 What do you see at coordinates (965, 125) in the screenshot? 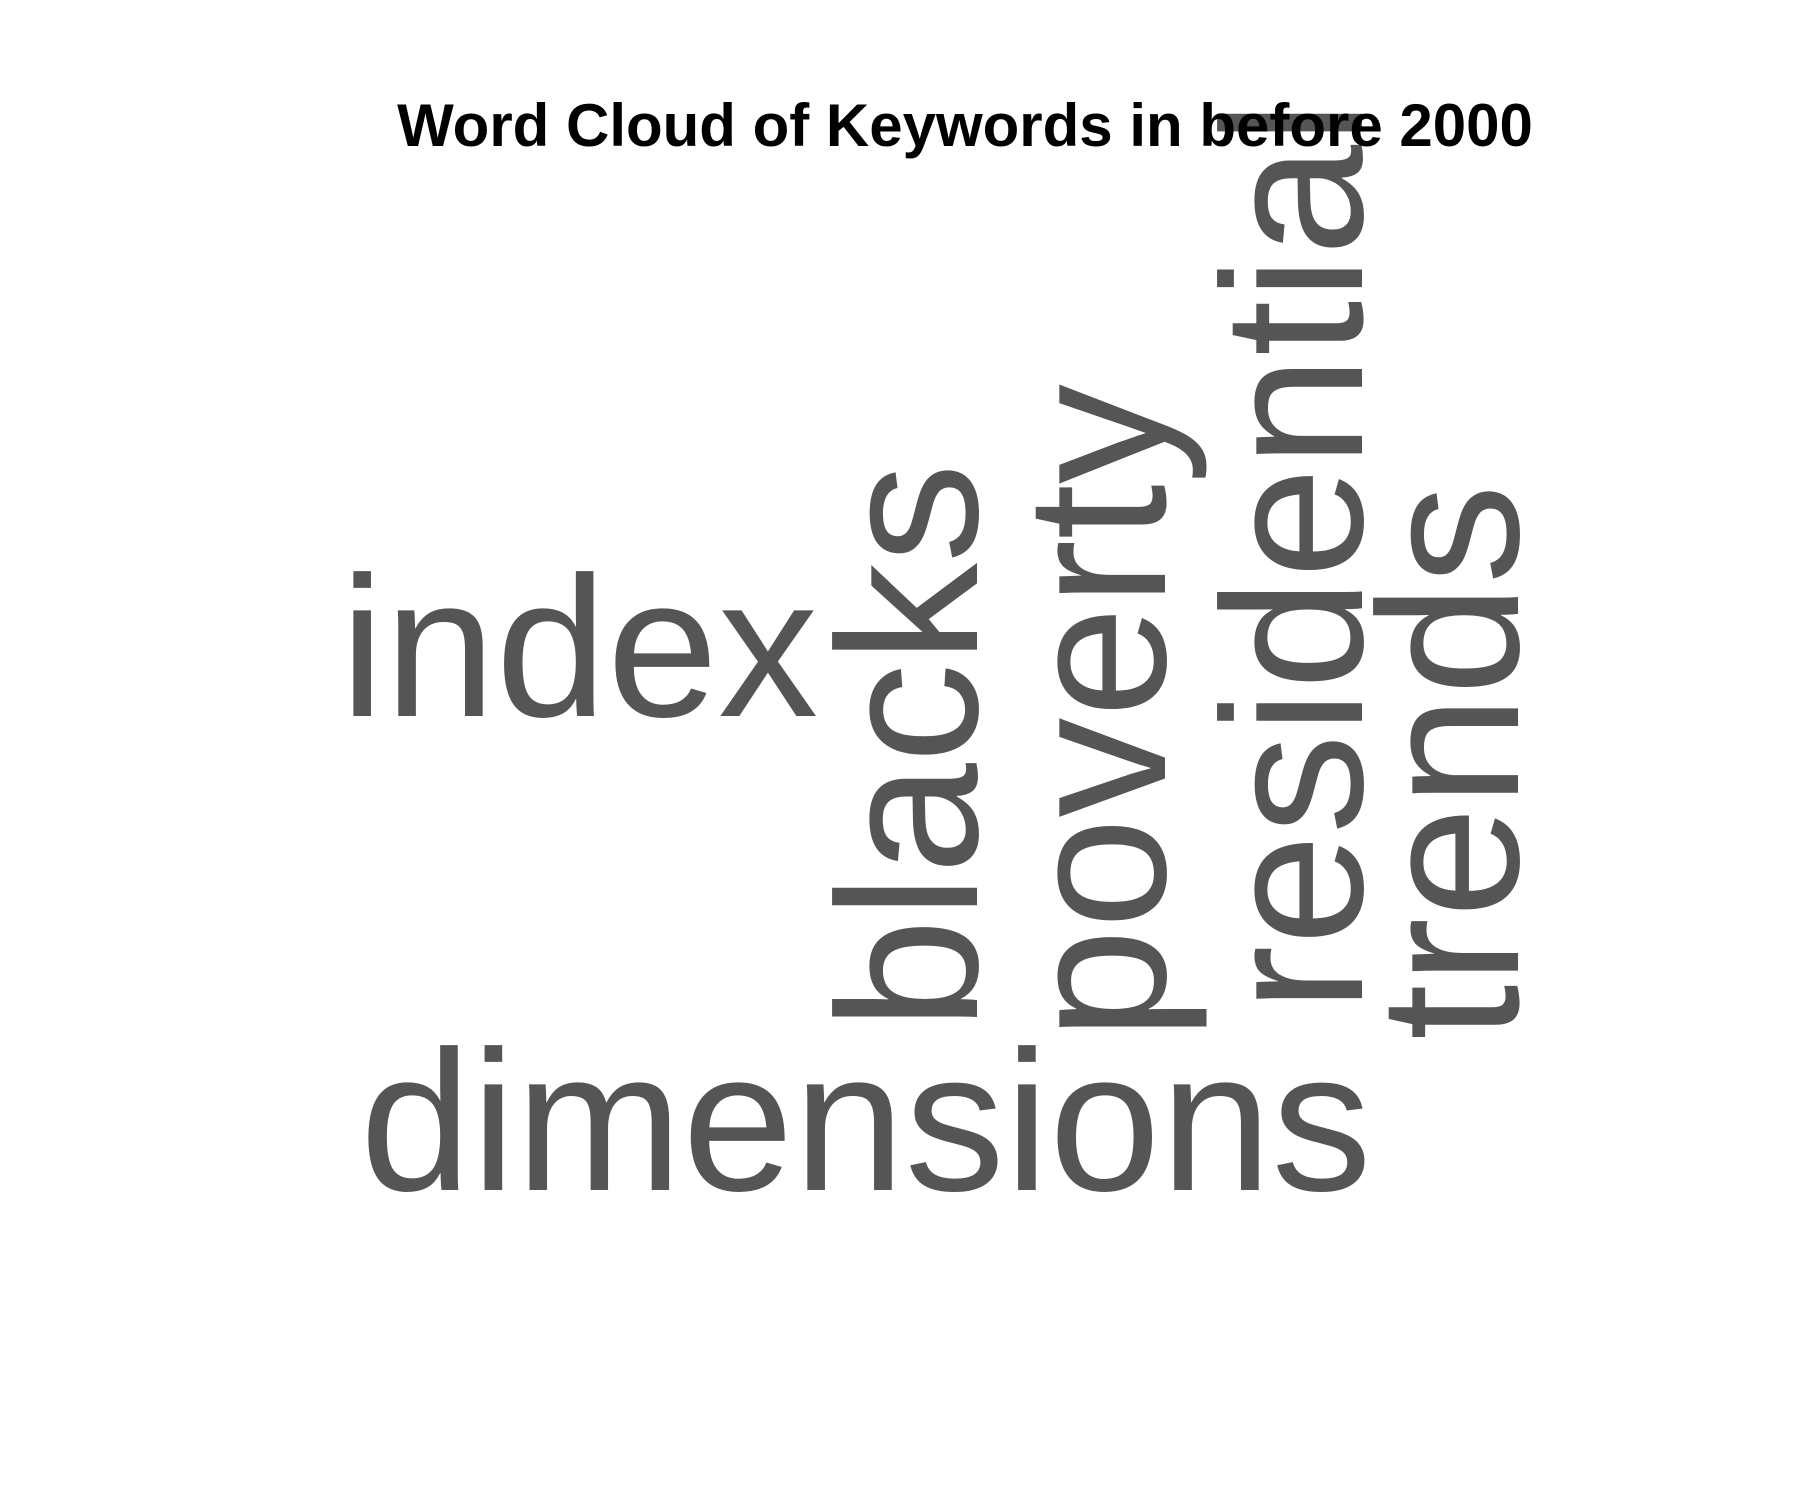
I see `chart-title: Word Cloud of Keywords in before 2000` at bounding box center [965, 125].